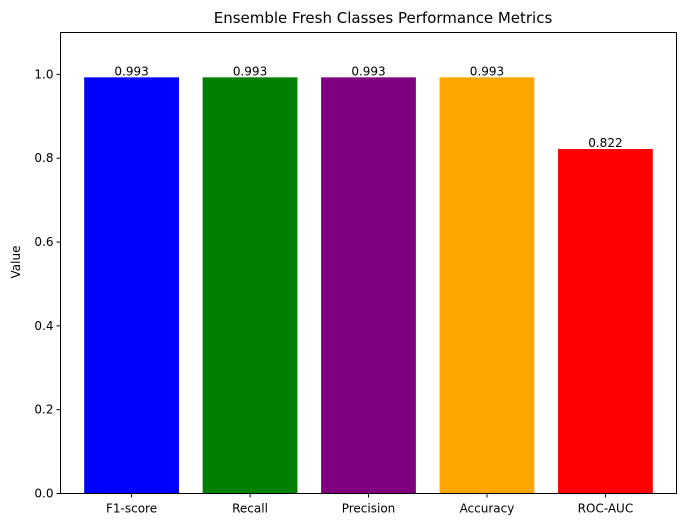  Describe the element at coordinates (487, 509) in the screenshot. I see `x-tick-label: Accuracy` at that location.